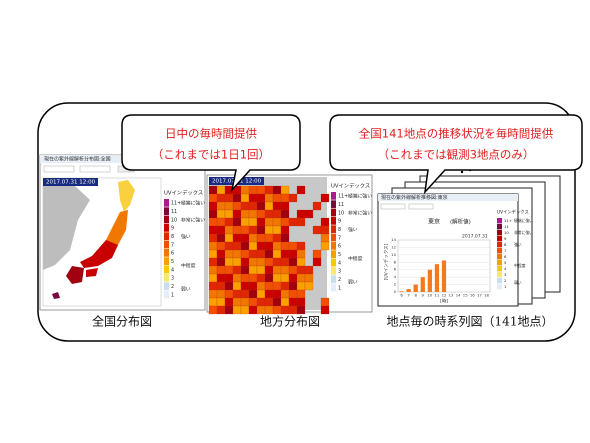  I want to click on legend-label: 中程度, so click(355, 258).